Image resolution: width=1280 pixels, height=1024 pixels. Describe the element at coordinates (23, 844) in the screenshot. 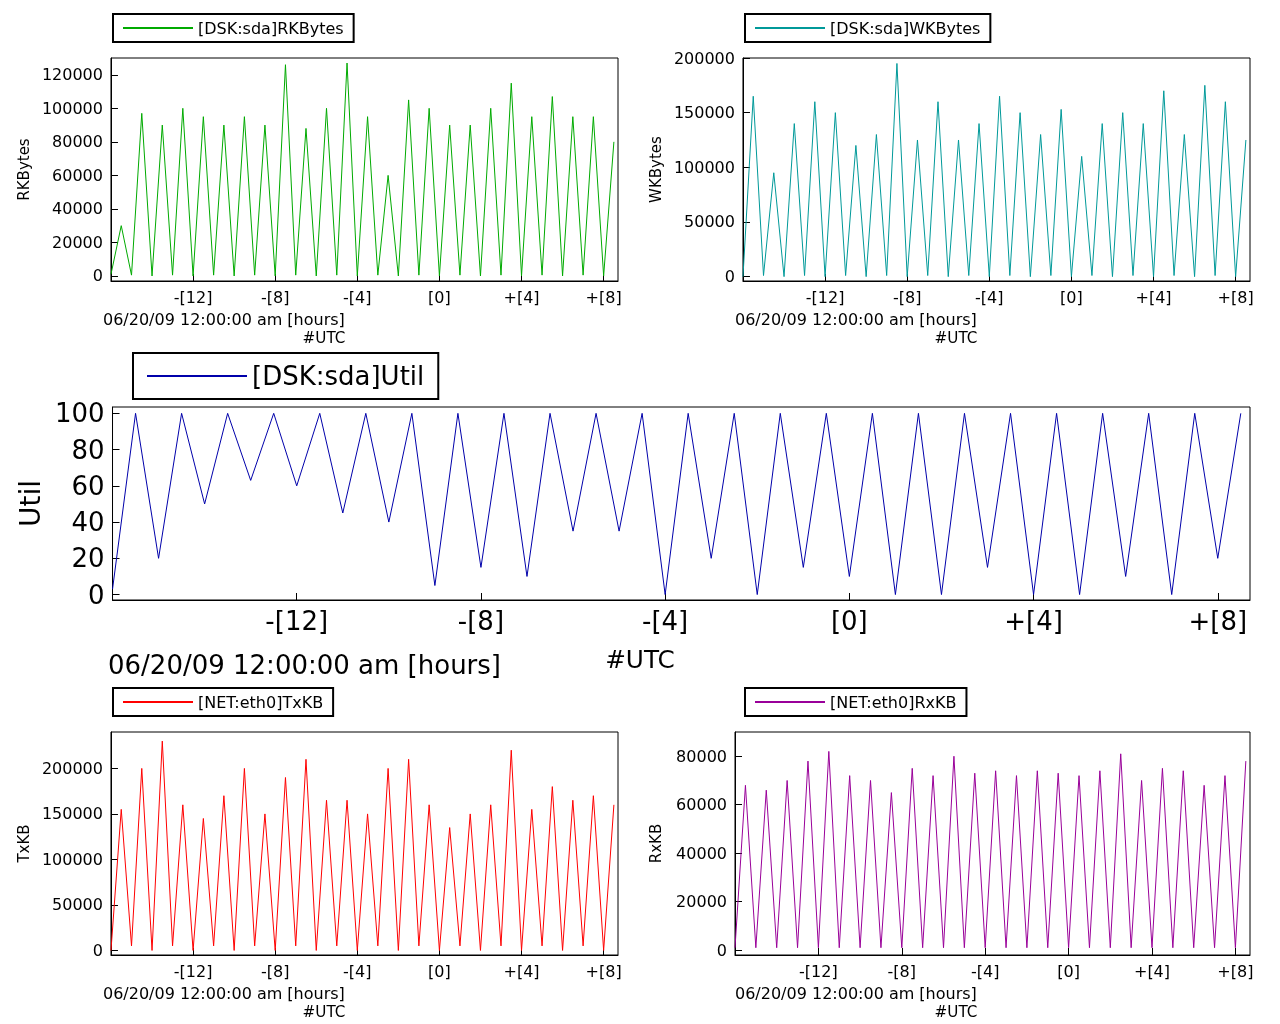

I see `y-axis-title: TxKB` at that location.